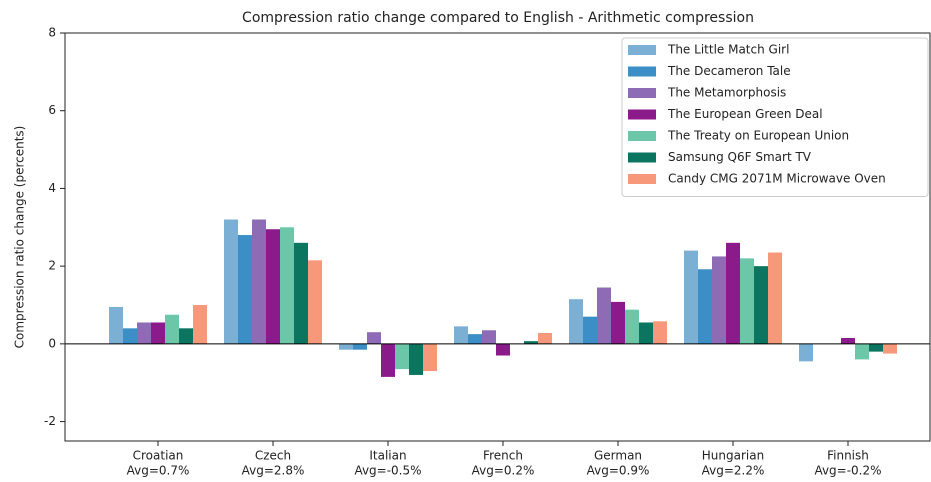  What do you see at coordinates (848, 456) in the screenshot?
I see `x-tick-label: Finnish` at bounding box center [848, 456].